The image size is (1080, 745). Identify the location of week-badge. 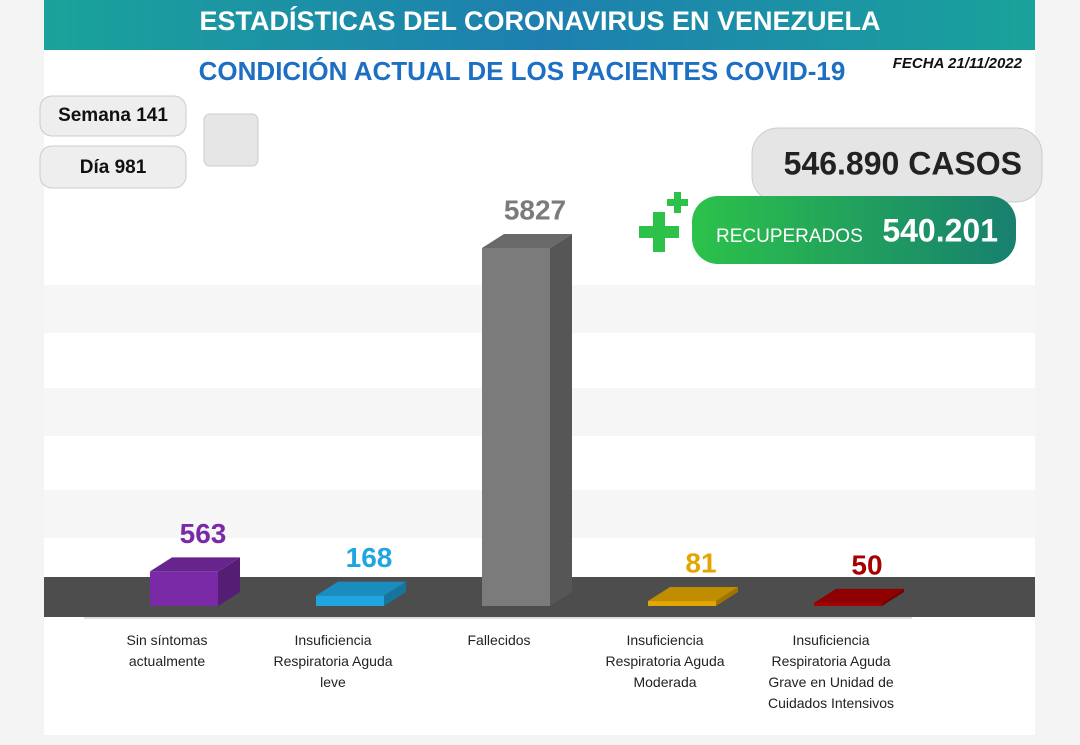
(113, 116).